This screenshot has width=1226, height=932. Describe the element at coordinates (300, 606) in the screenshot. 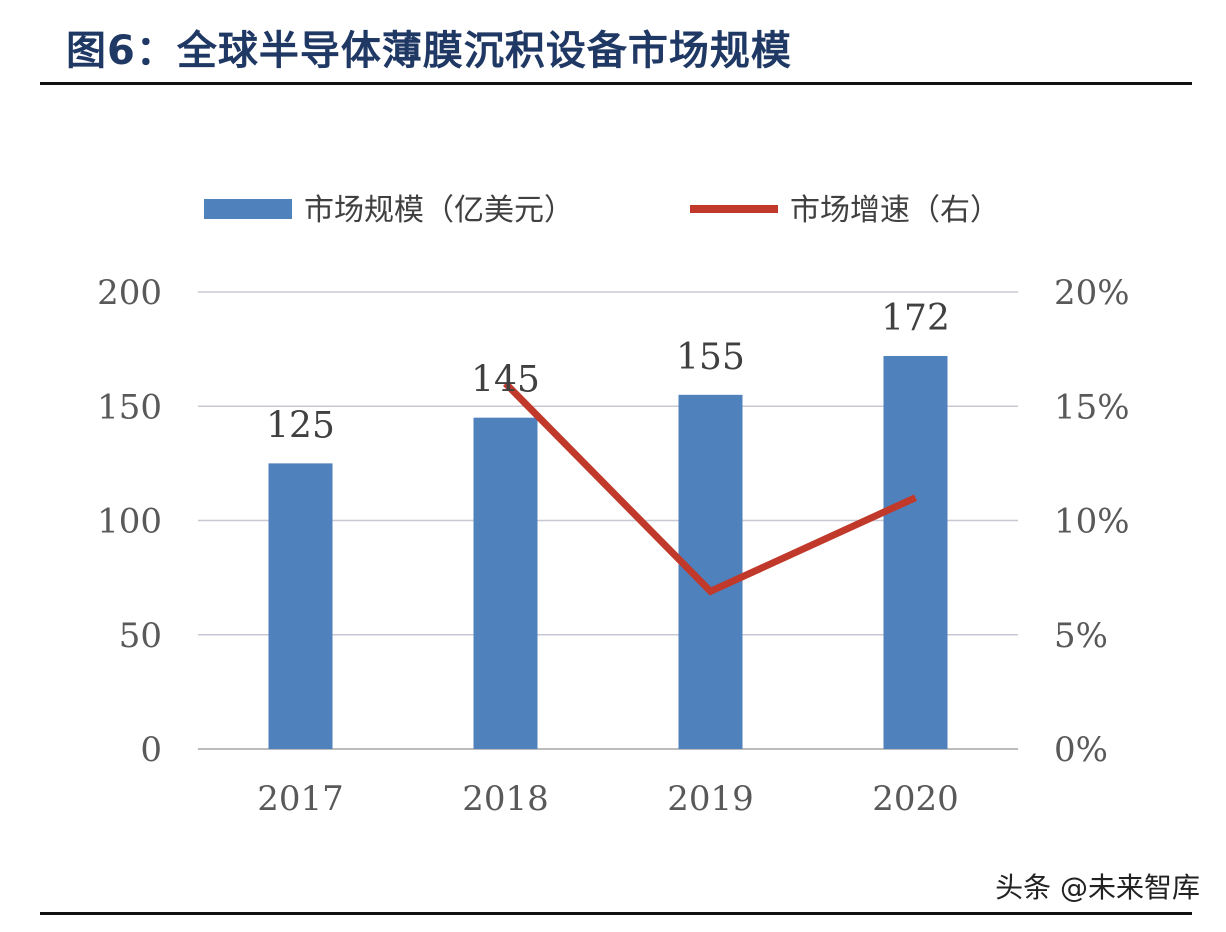

I see `bar-2017` at that location.